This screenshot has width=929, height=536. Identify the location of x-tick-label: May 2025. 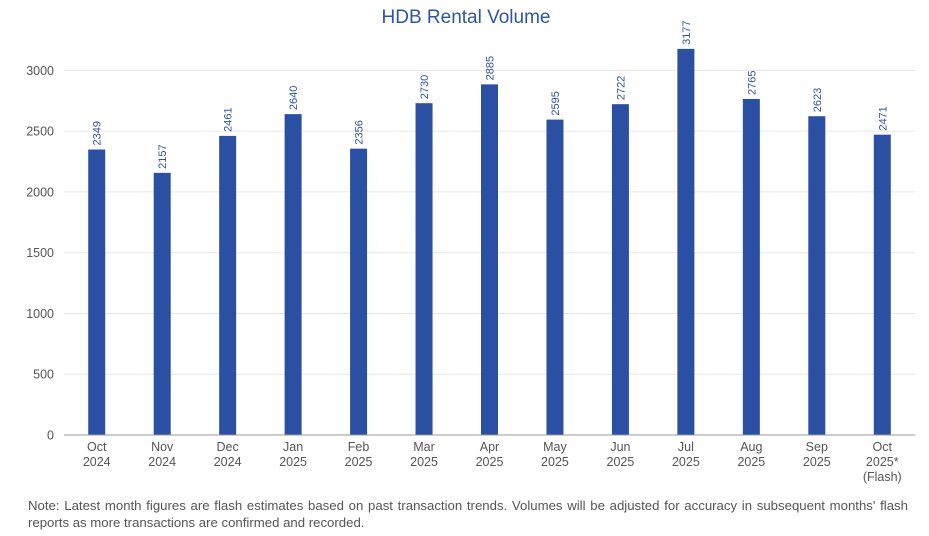
(555, 454).